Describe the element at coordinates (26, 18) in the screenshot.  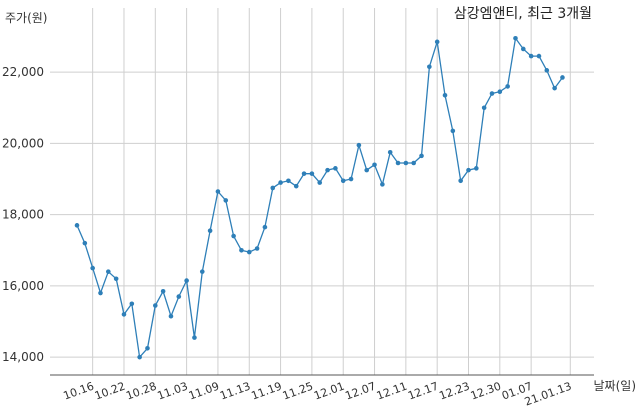
I see `y-axis-label: 주가(원)` at that location.